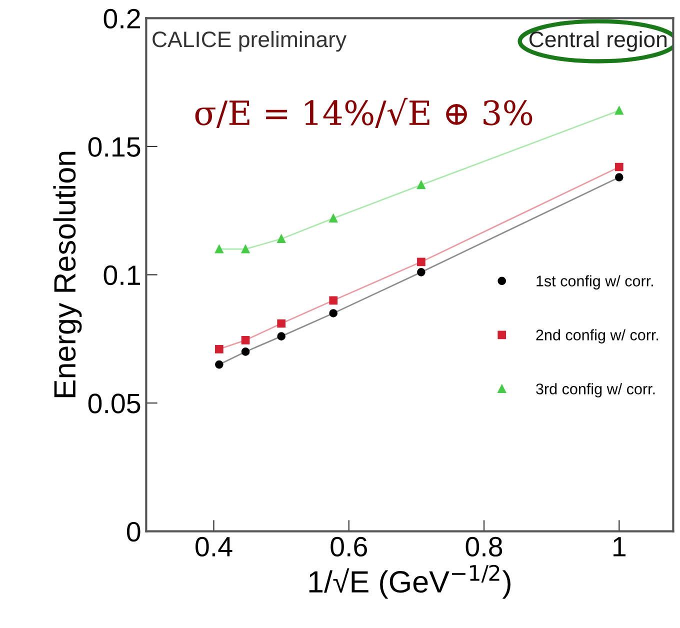  What do you see at coordinates (597, 336) in the screenshot?
I see `legend-label: 2nd config w/ corr.` at bounding box center [597, 336].